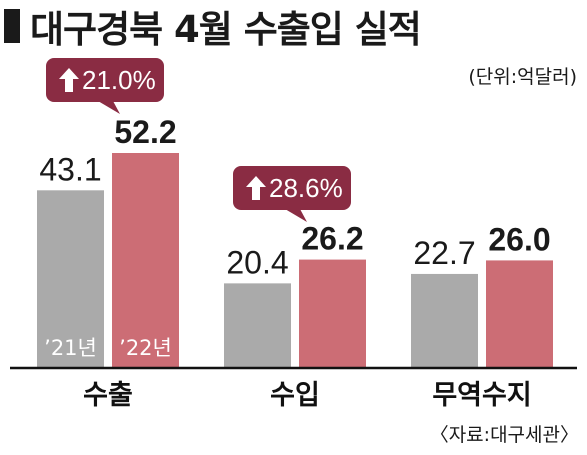 Image resolution: width=587 pixels, height=455 pixels. Describe the element at coordinates (519, 239) in the screenshot. I see `value-label: 26.0` at that location.